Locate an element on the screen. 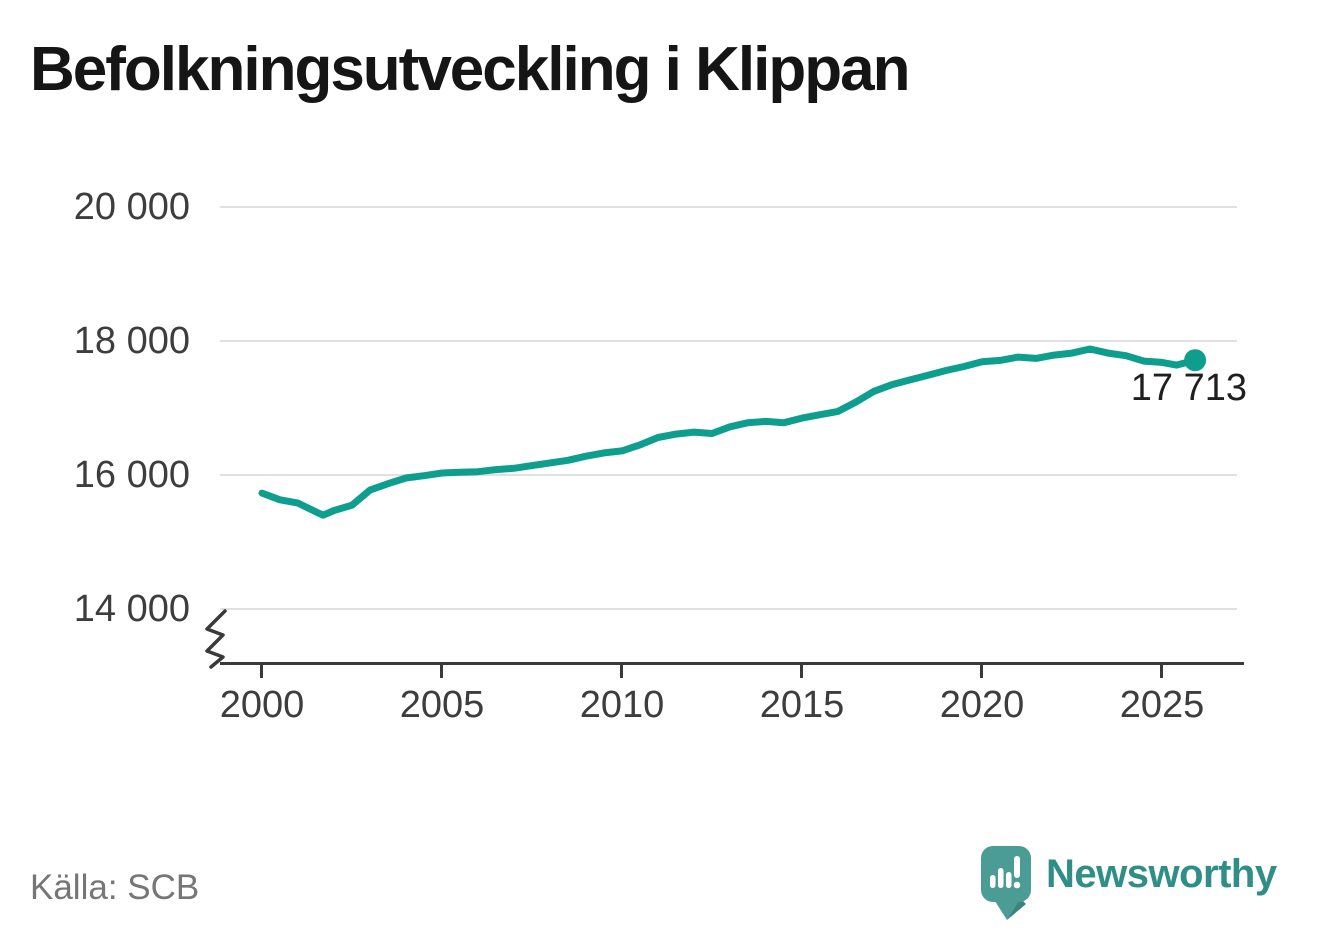 The width and height of the screenshot is (1322, 939). y-axis-label-14000: 14 000 is located at coordinates (131, 609).